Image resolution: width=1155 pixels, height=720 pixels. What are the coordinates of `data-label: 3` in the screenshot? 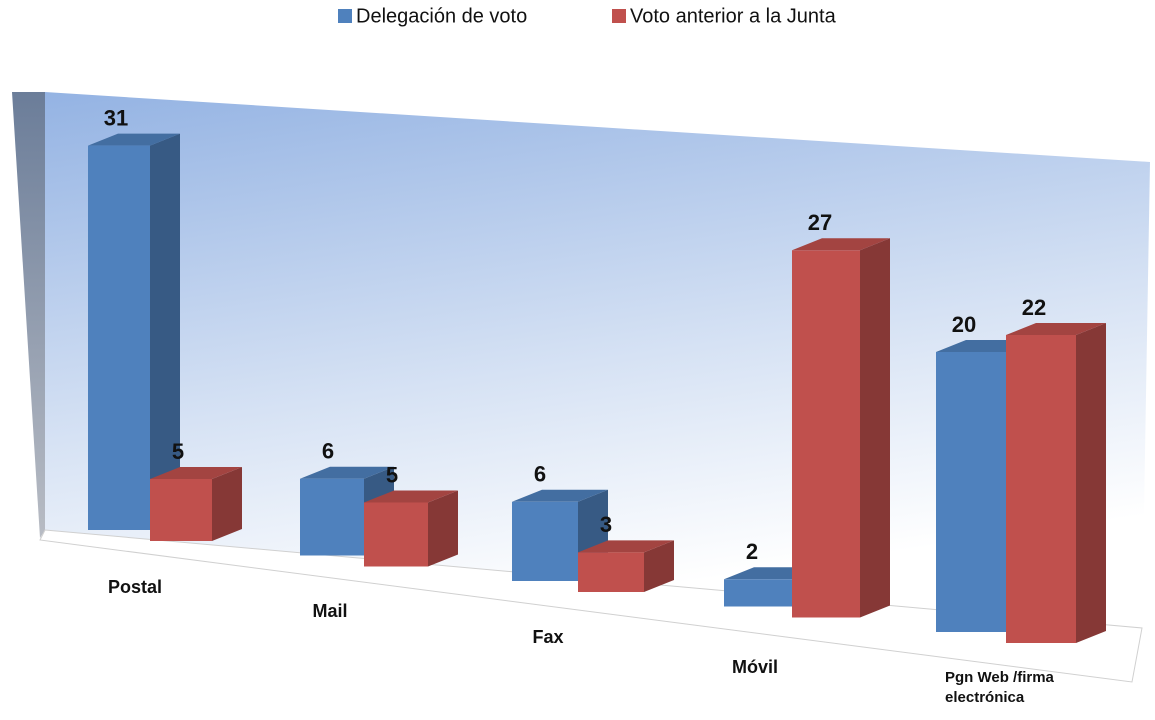 It's located at (606, 524).